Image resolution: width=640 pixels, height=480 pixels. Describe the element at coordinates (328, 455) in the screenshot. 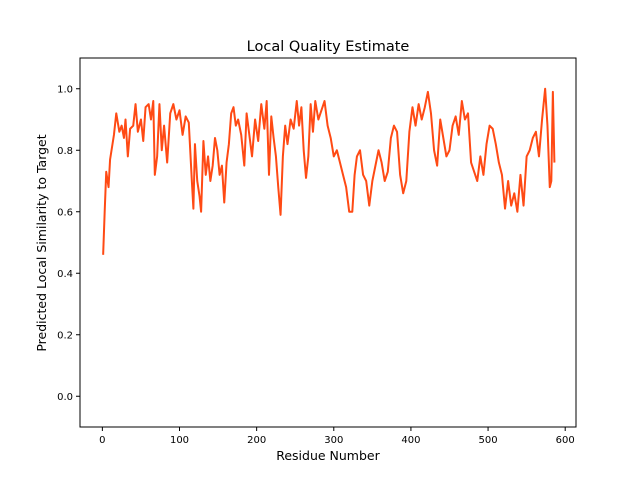

I see `x-axis-label: Residue Number` at that location.